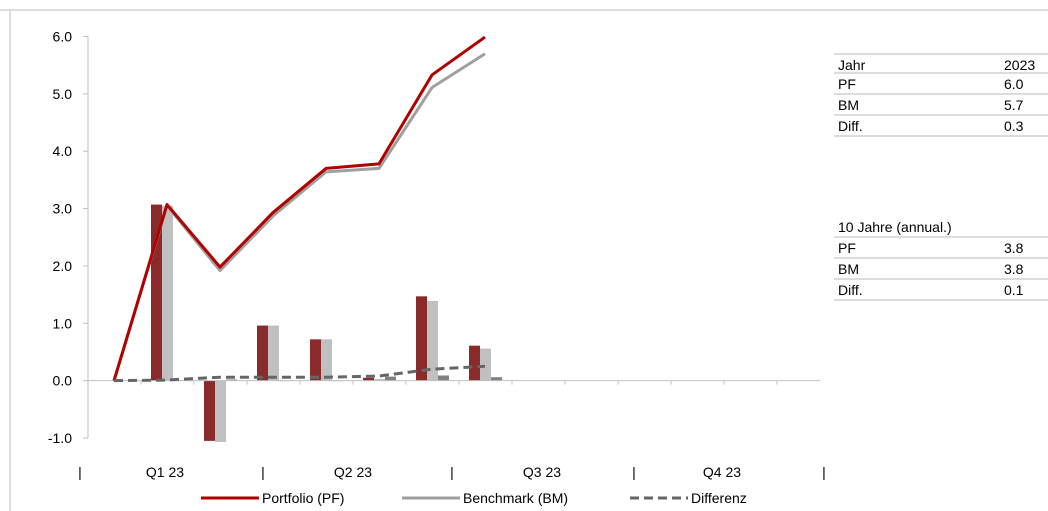  Describe the element at coordinates (1014, 126) in the screenshot. I see `panel-year-row-diff-value: 0.3` at that location.